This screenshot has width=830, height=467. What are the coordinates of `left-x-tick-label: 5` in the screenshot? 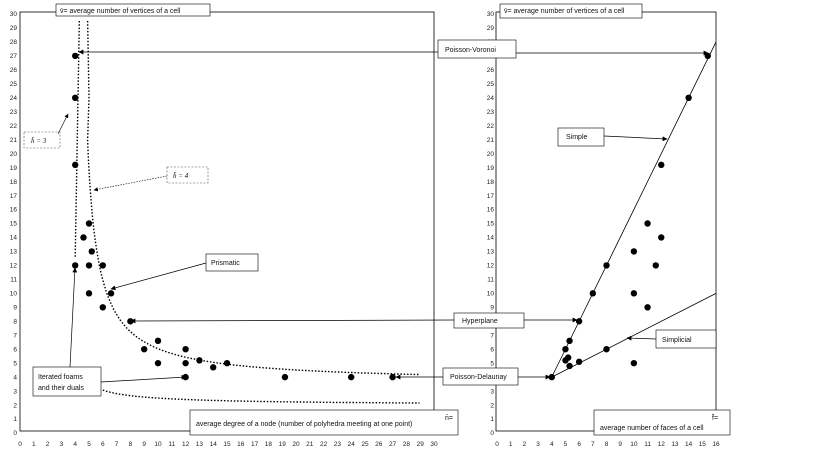 It's located at (89, 444).